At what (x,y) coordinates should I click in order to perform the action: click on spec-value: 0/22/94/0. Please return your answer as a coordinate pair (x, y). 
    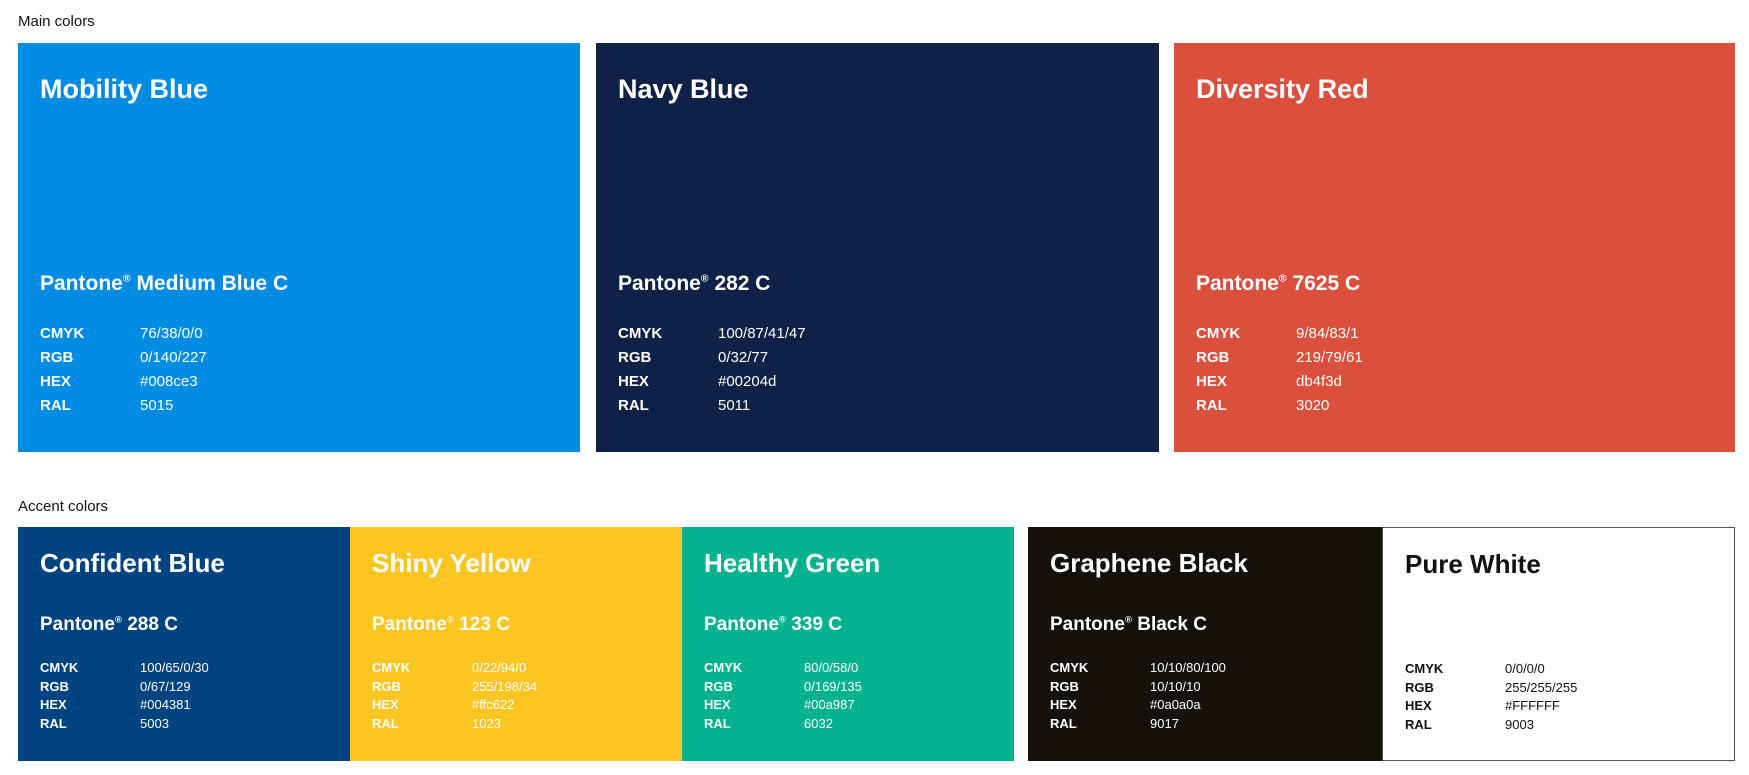
    Looking at the image, I should click on (499, 667).